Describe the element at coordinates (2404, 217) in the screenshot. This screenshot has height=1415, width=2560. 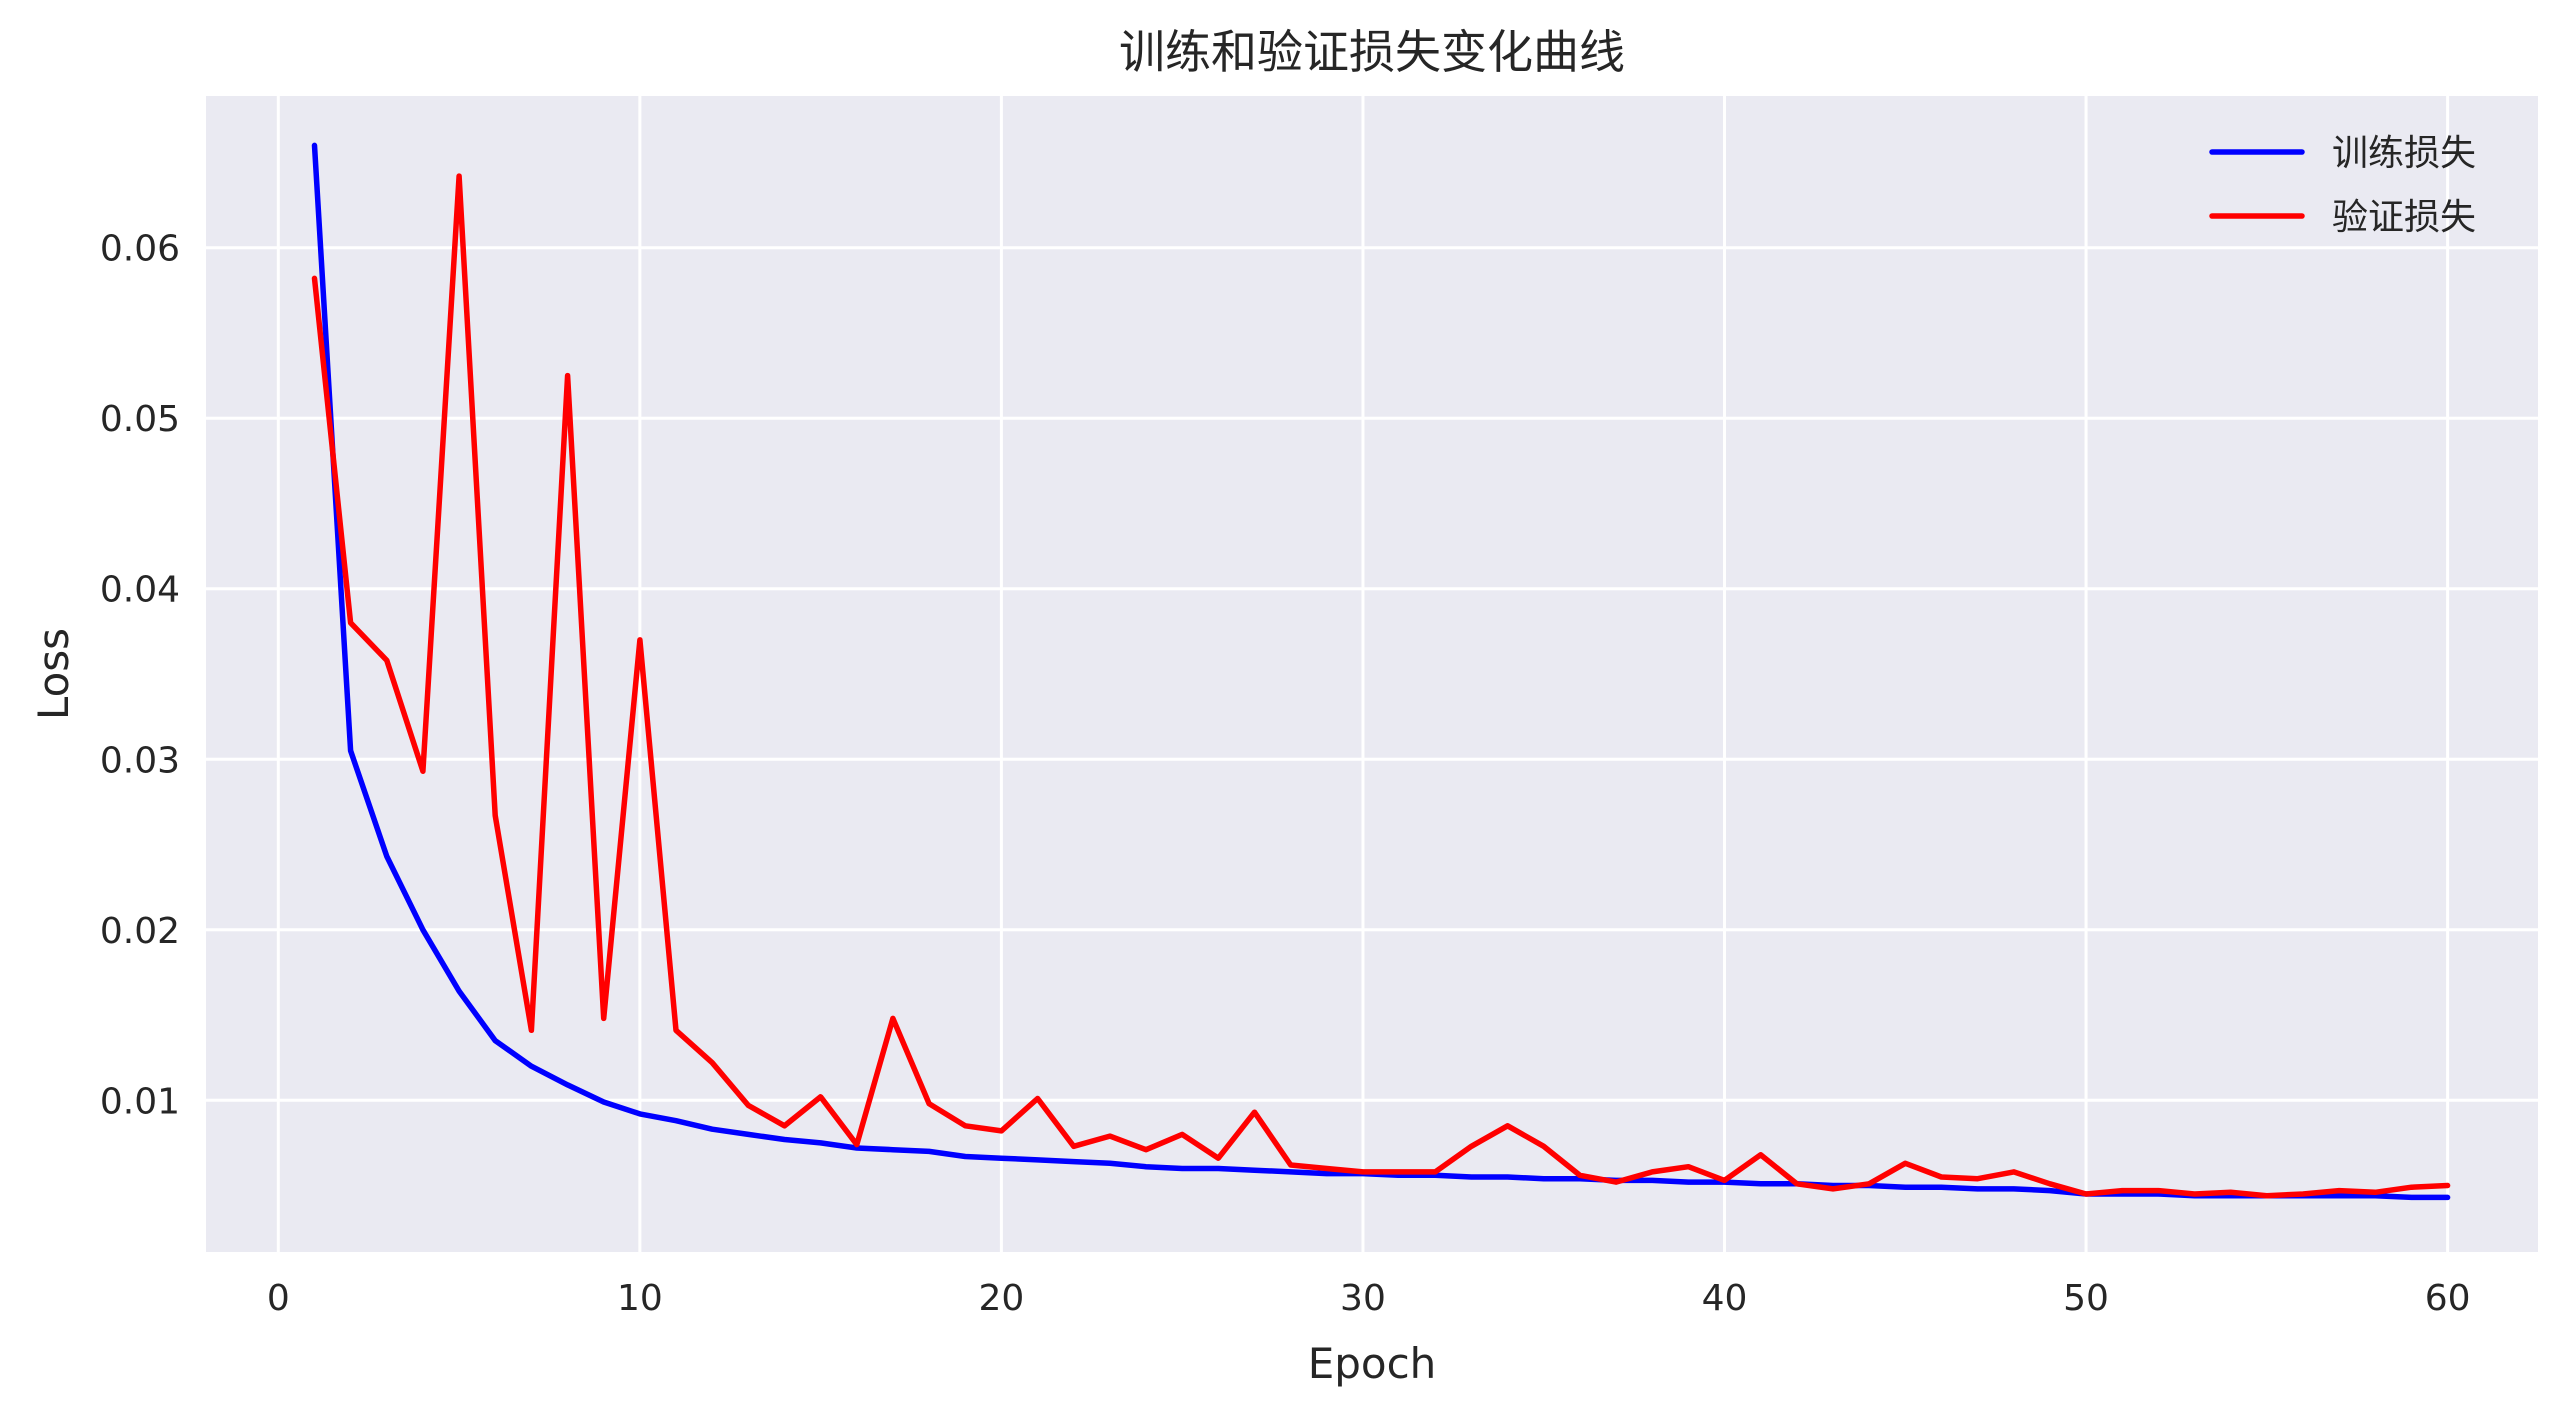
I see `legend-label-val: 验证损失` at that location.